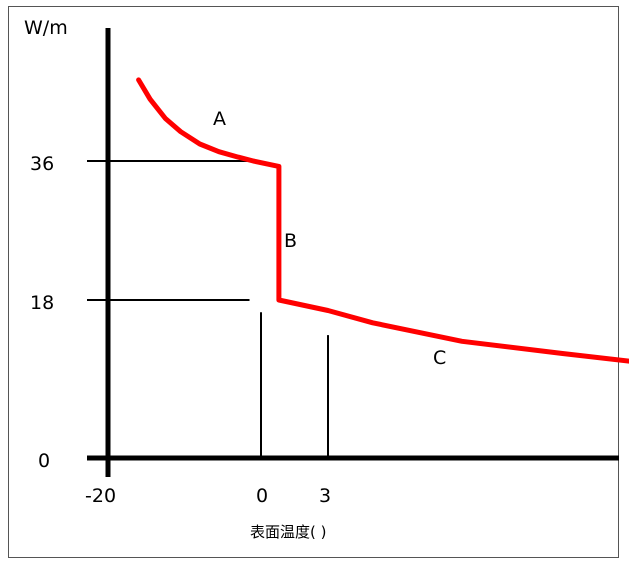  What do you see at coordinates (46, 28) in the screenshot?
I see `y-axis-label: W/m` at bounding box center [46, 28].